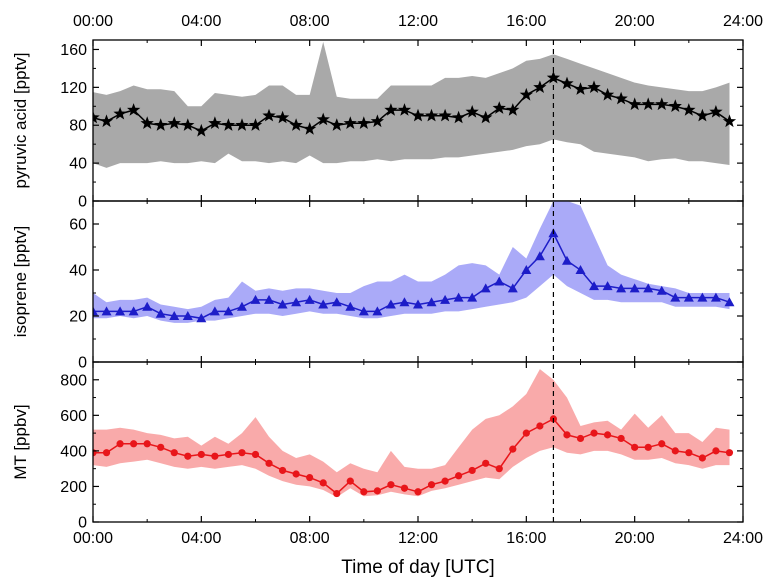  I want to click on top-xtick-label-4: 16:00, so click(526, 21).